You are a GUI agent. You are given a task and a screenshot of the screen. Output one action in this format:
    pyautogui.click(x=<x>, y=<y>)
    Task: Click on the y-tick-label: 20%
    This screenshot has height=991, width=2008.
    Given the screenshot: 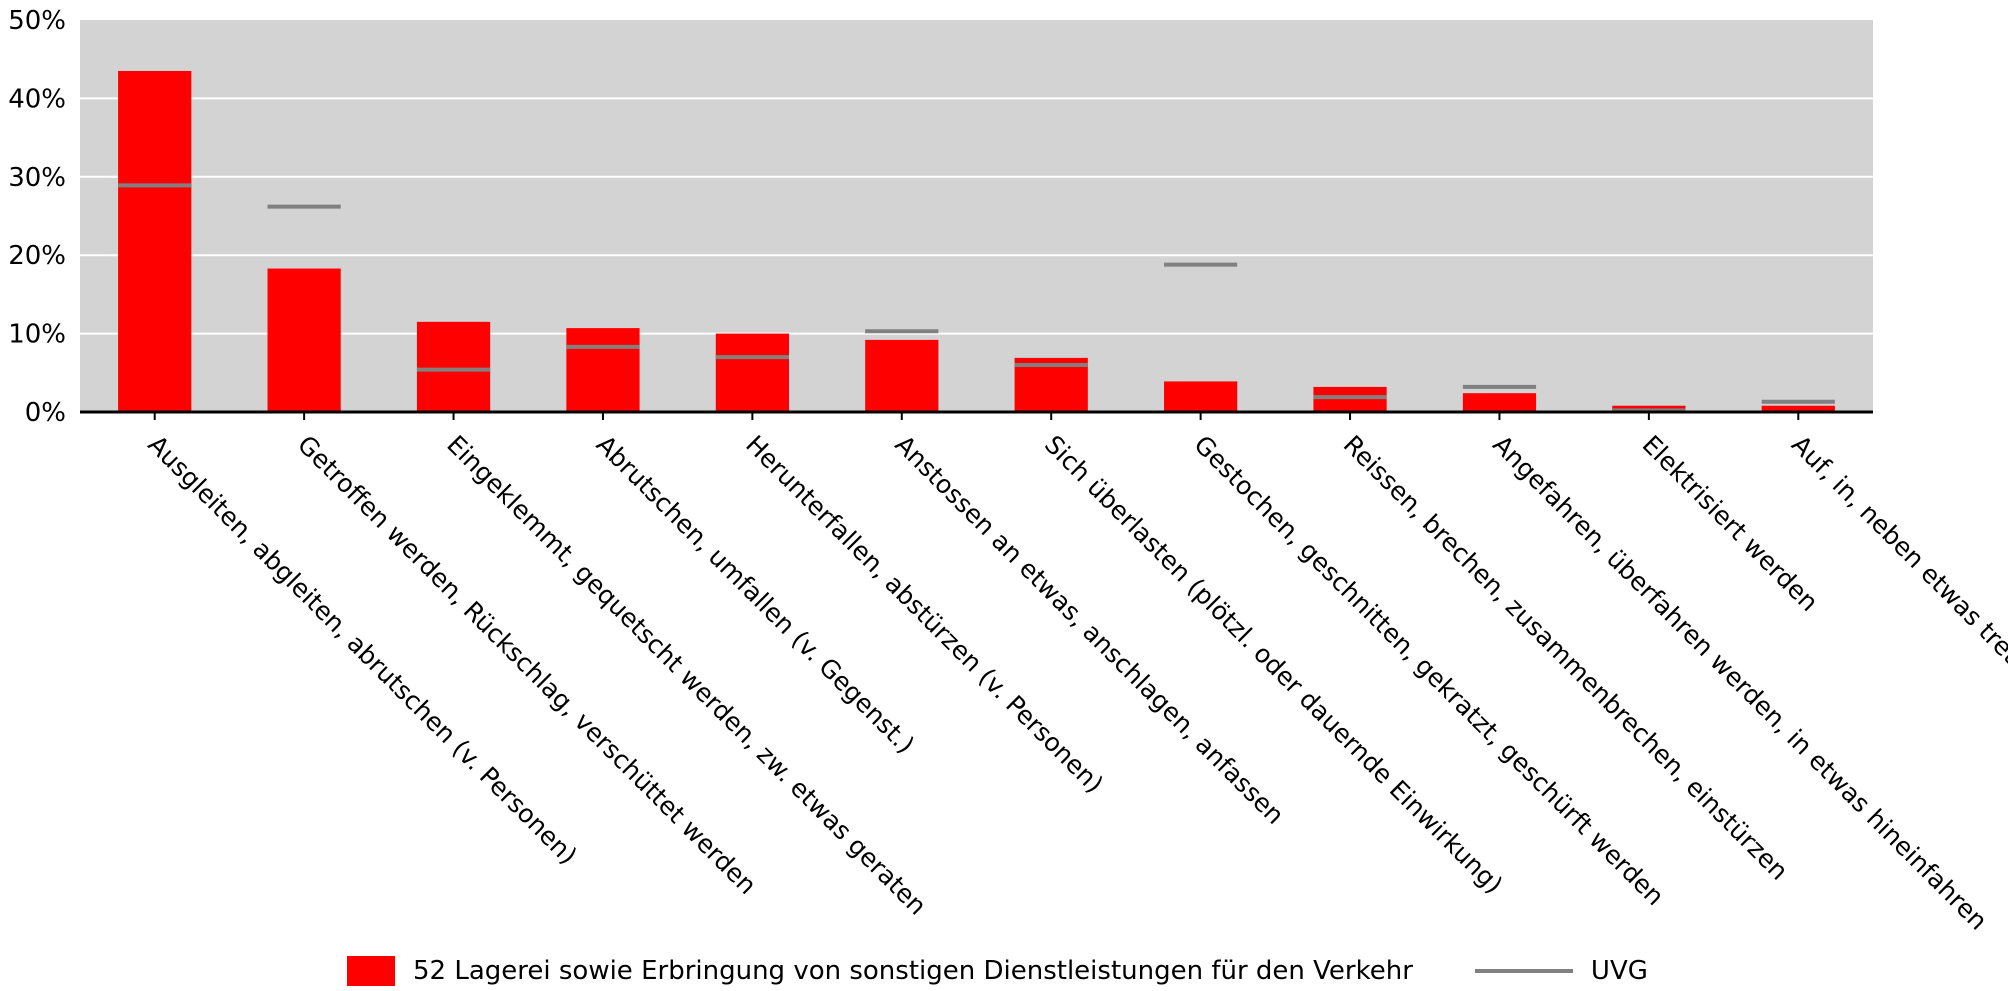 What is the action you would take?
    pyautogui.click(x=37, y=256)
    